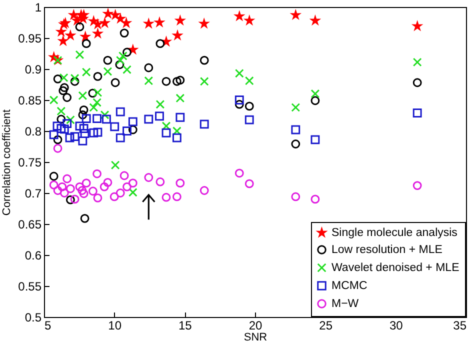  What do you see at coordinates (33, 317) in the screenshot?
I see `y-tick-label: 0.5` at bounding box center [33, 317].